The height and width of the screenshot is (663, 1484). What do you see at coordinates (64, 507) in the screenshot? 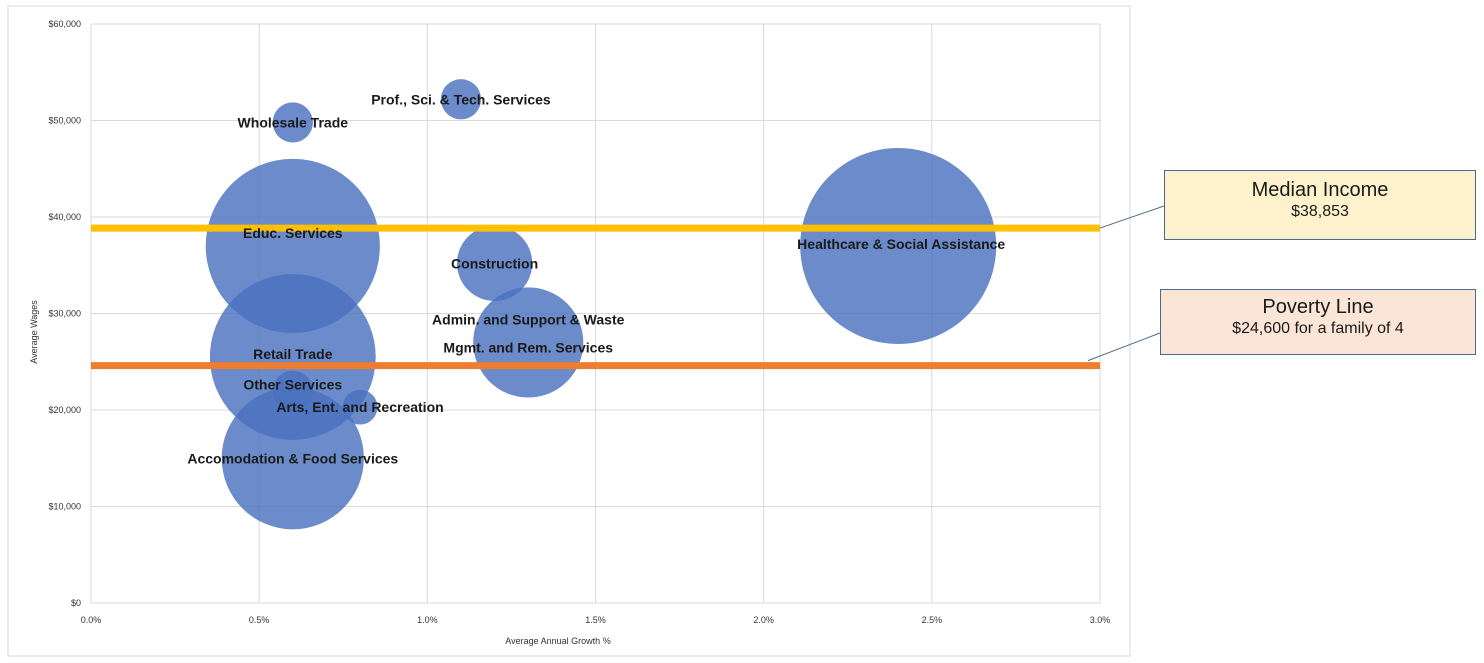
I see `y-tick-label: $10,000` at bounding box center [64, 507].